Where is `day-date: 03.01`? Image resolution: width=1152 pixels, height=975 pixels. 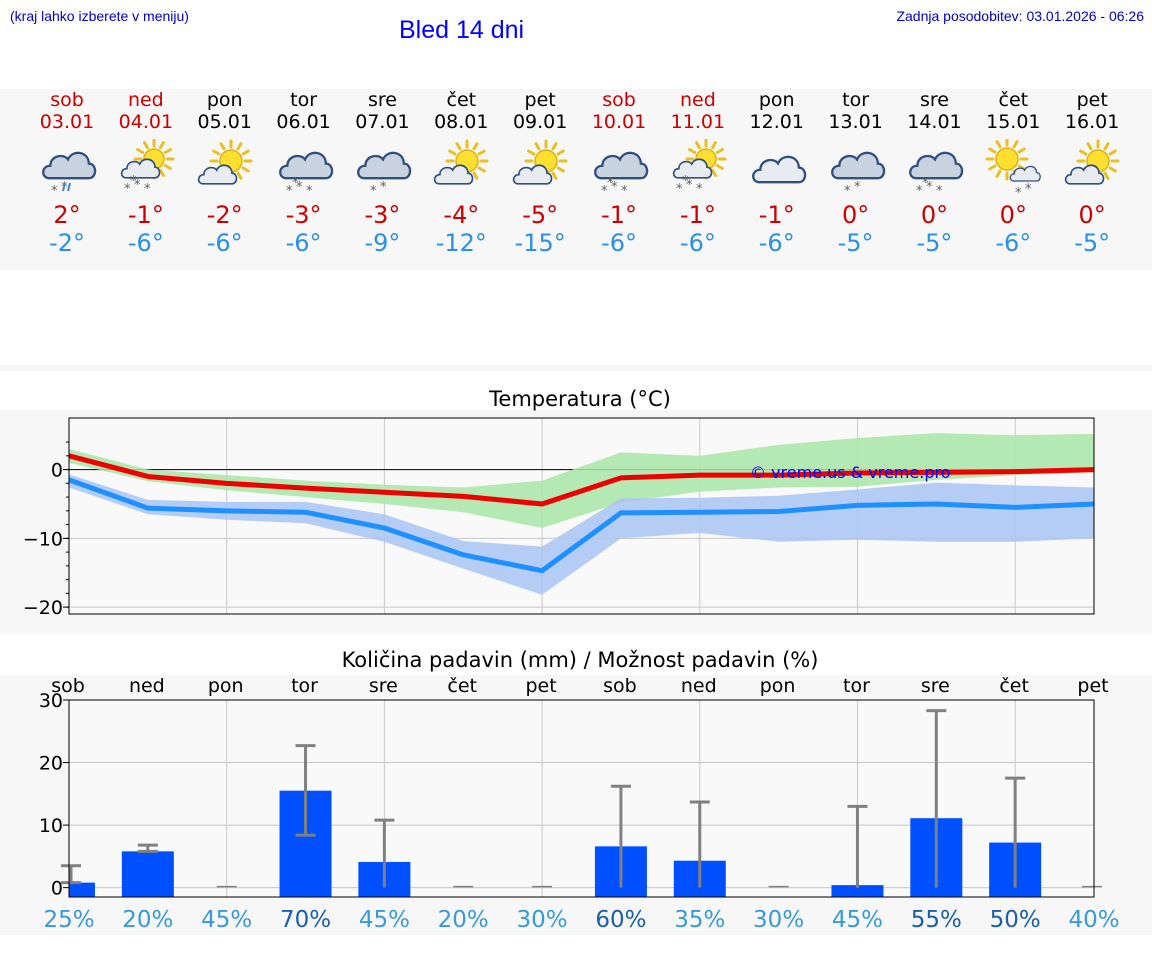 day-date: 03.01 is located at coordinates (67, 122).